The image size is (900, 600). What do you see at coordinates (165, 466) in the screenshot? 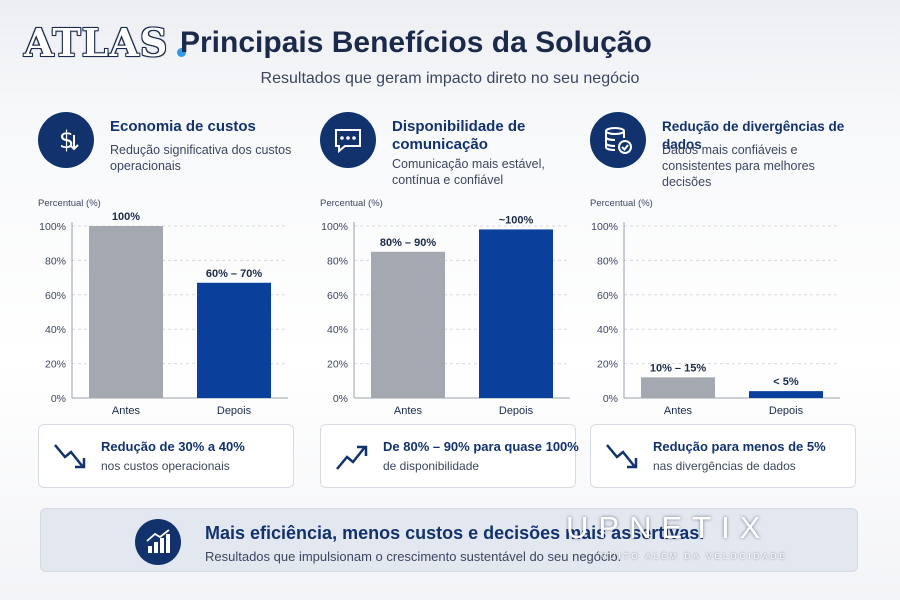
I see `summary-text: nos custos operacionais` at bounding box center [165, 466].